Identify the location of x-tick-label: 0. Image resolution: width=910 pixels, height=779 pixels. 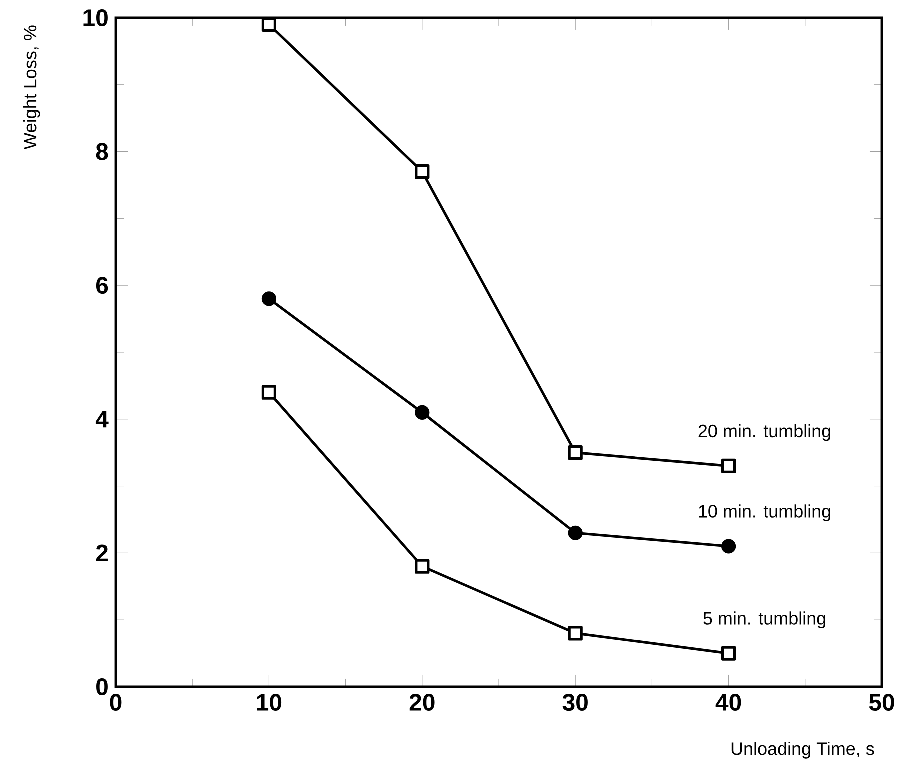
(116, 703).